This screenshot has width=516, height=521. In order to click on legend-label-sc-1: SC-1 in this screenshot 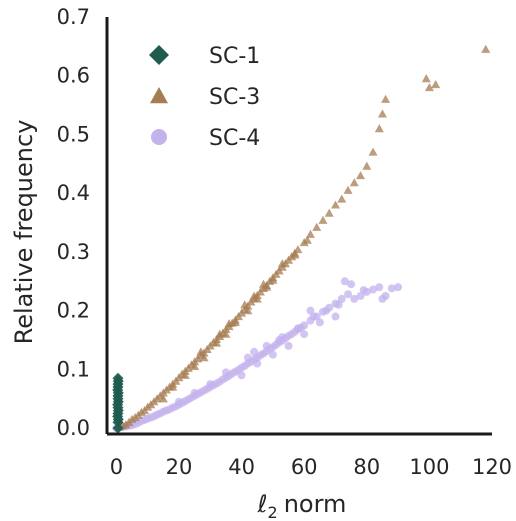, I will do `click(234, 56)`.